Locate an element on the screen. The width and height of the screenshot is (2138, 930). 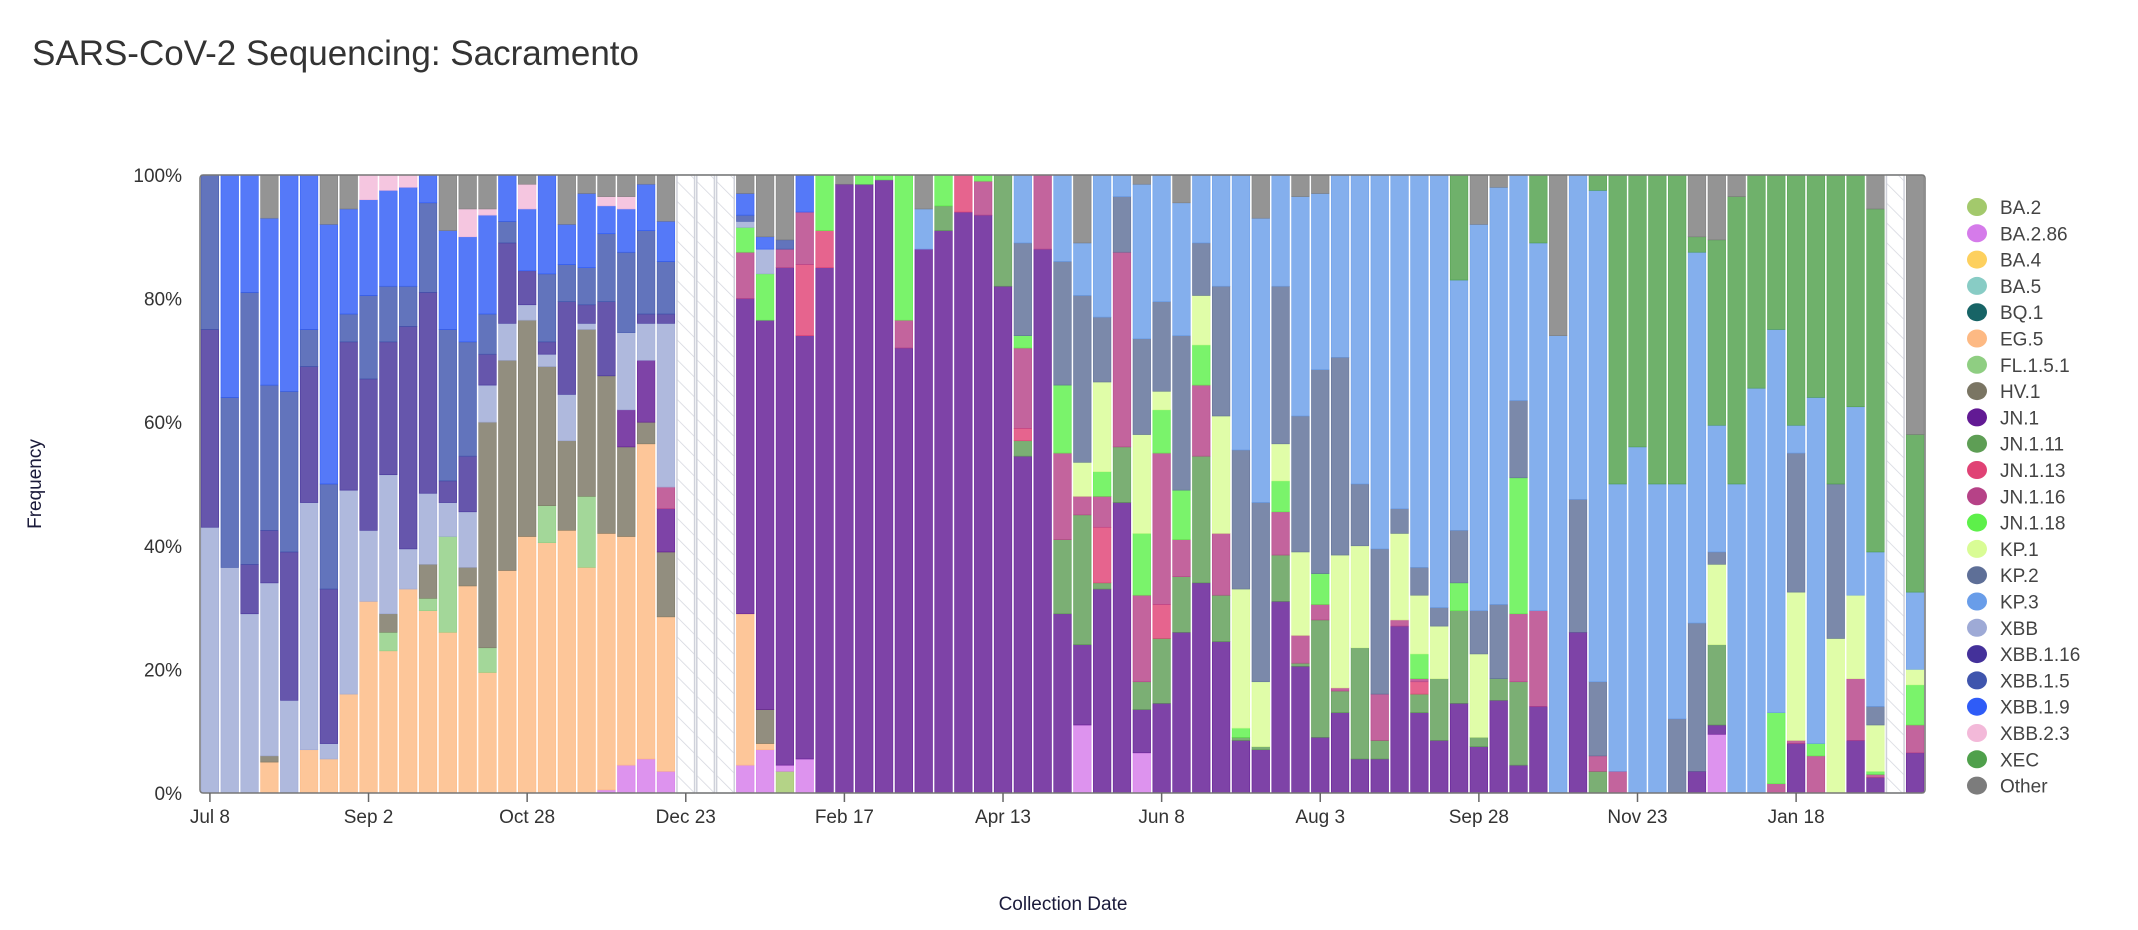
legend-item-ba-4: BA.4 is located at coordinates (2004, 261).